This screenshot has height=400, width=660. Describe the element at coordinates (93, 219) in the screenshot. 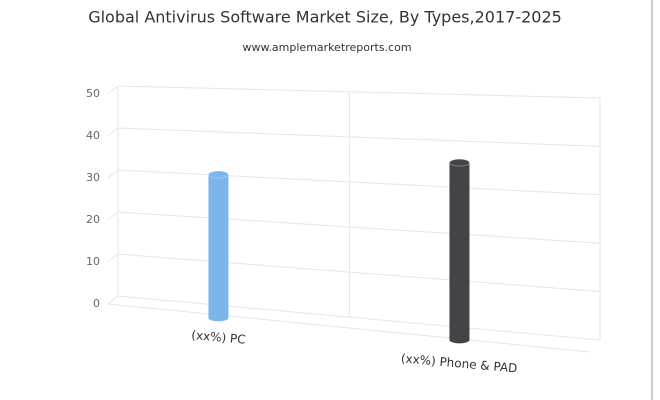

I see `y-tick-label: 20` at that location.